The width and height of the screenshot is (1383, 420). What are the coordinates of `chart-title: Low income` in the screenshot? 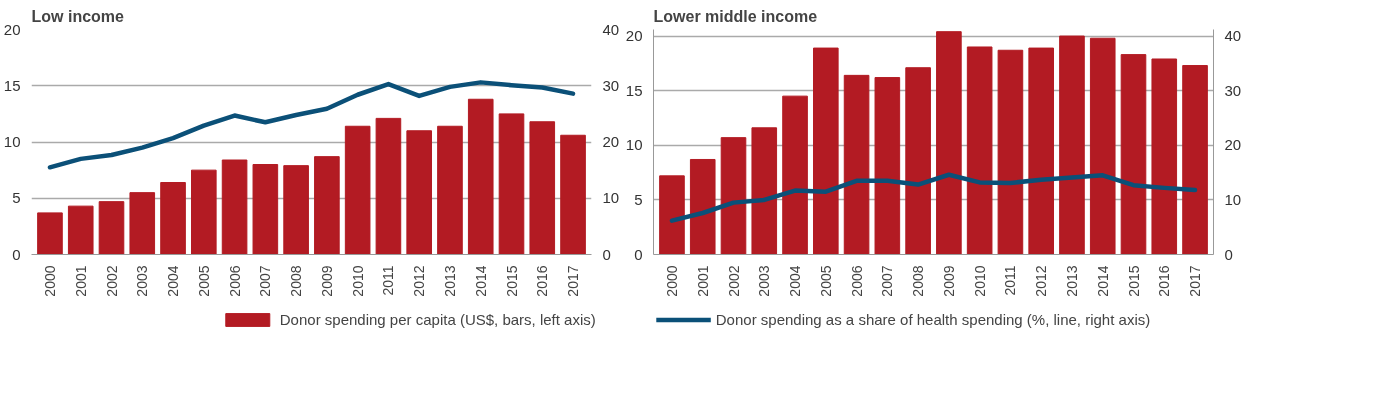 It's located at (78, 16).